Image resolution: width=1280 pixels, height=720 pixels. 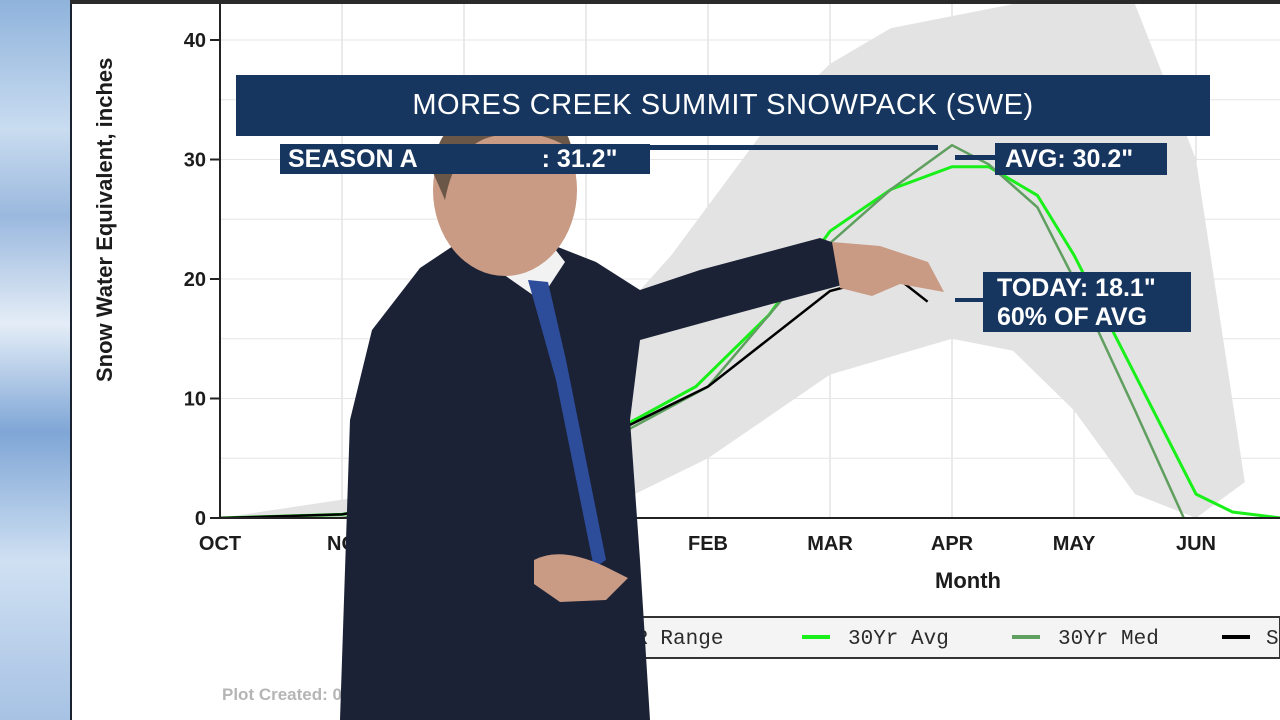 What do you see at coordinates (723, 105) in the screenshot?
I see `chart-title-banner: MORES CREEK SUMMIT SNOWPACK (SWE)` at bounding box center [723, 105].